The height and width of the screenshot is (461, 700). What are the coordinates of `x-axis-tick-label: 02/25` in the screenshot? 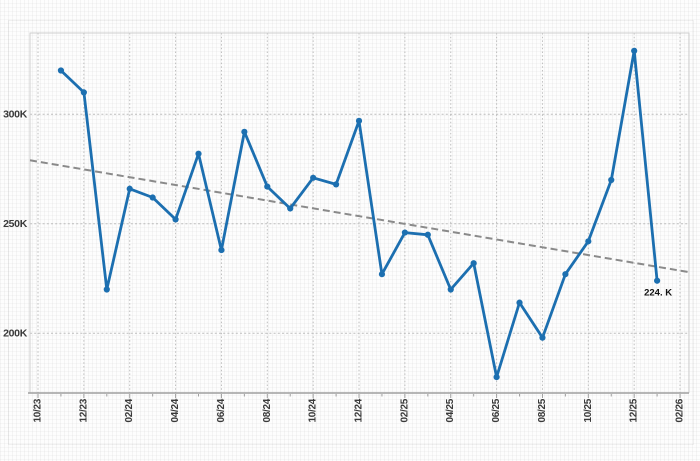 It's located at (404, 410).